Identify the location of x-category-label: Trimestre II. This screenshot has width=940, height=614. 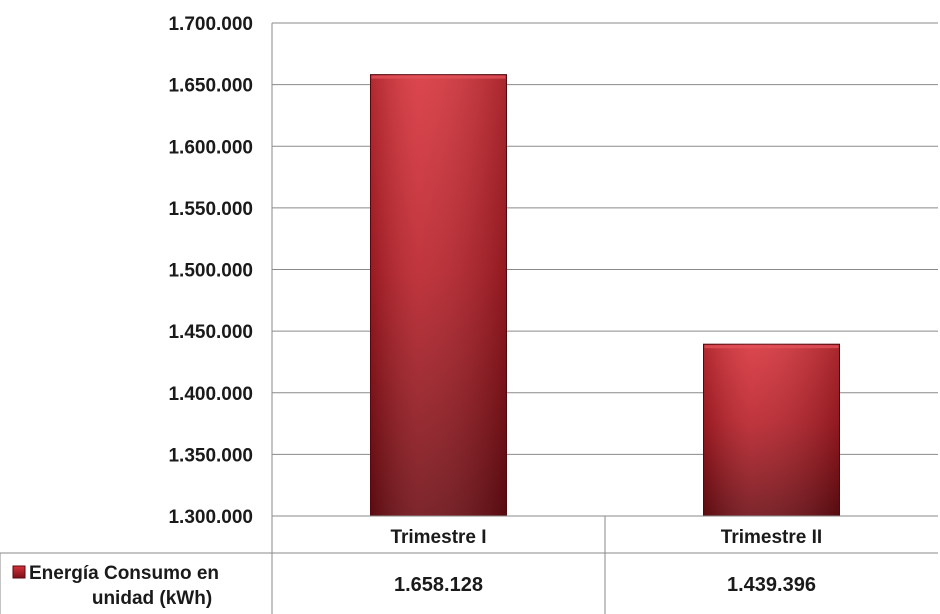
(771, 537).